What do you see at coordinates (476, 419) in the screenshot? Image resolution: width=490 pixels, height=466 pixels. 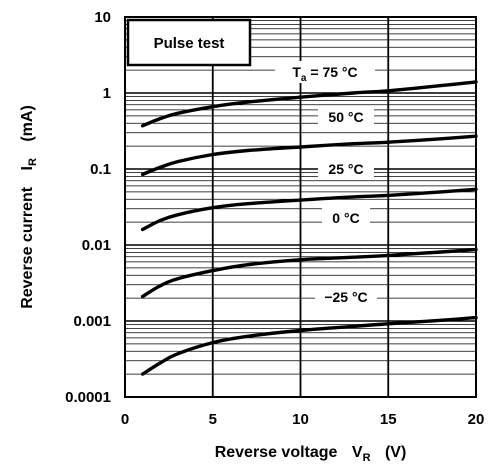 I see `x-tick-label: 20` at bounding box center [476, 419].